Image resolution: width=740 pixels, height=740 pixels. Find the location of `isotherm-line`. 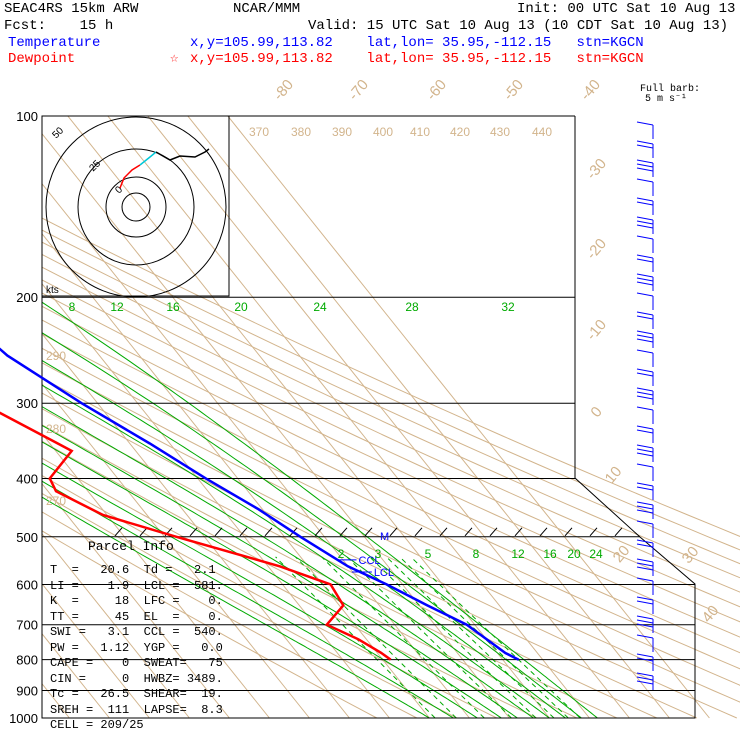

isotherm-line is located at coordinates (116, 625).